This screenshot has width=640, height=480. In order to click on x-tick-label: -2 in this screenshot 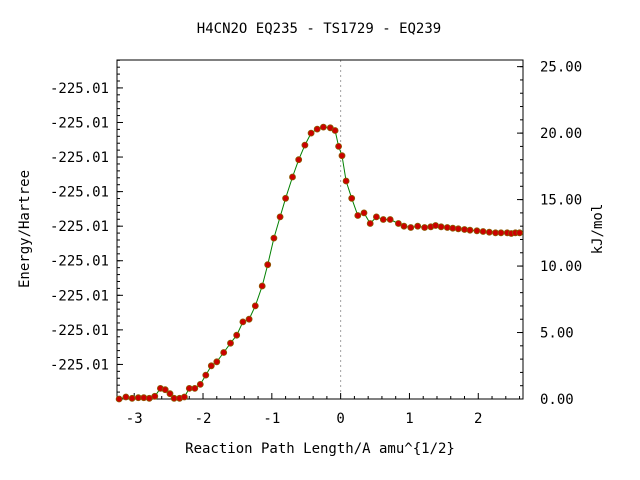, I will do `click(203, 419)`.